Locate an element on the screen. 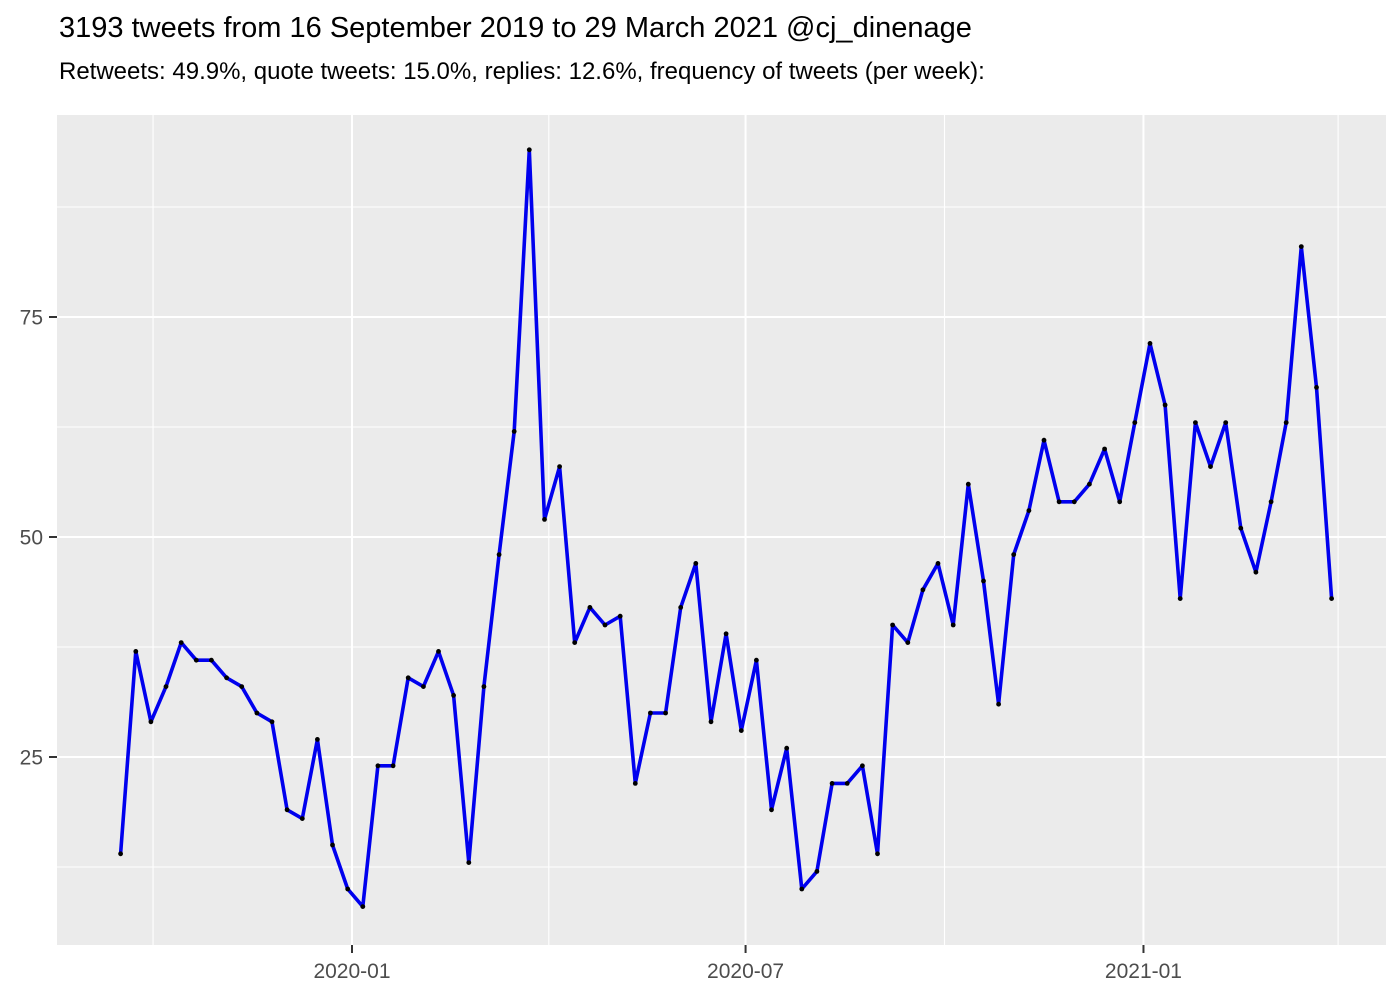 The width and height of the screenshot is (1400, 1000). y-axis-tick-label: 25 is located at coordinates (31, 758).